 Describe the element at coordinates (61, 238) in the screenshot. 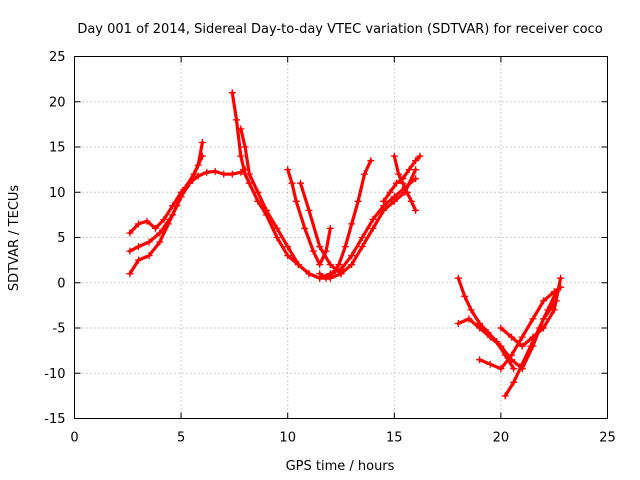

I see `y-tick-label: 5` at that location.